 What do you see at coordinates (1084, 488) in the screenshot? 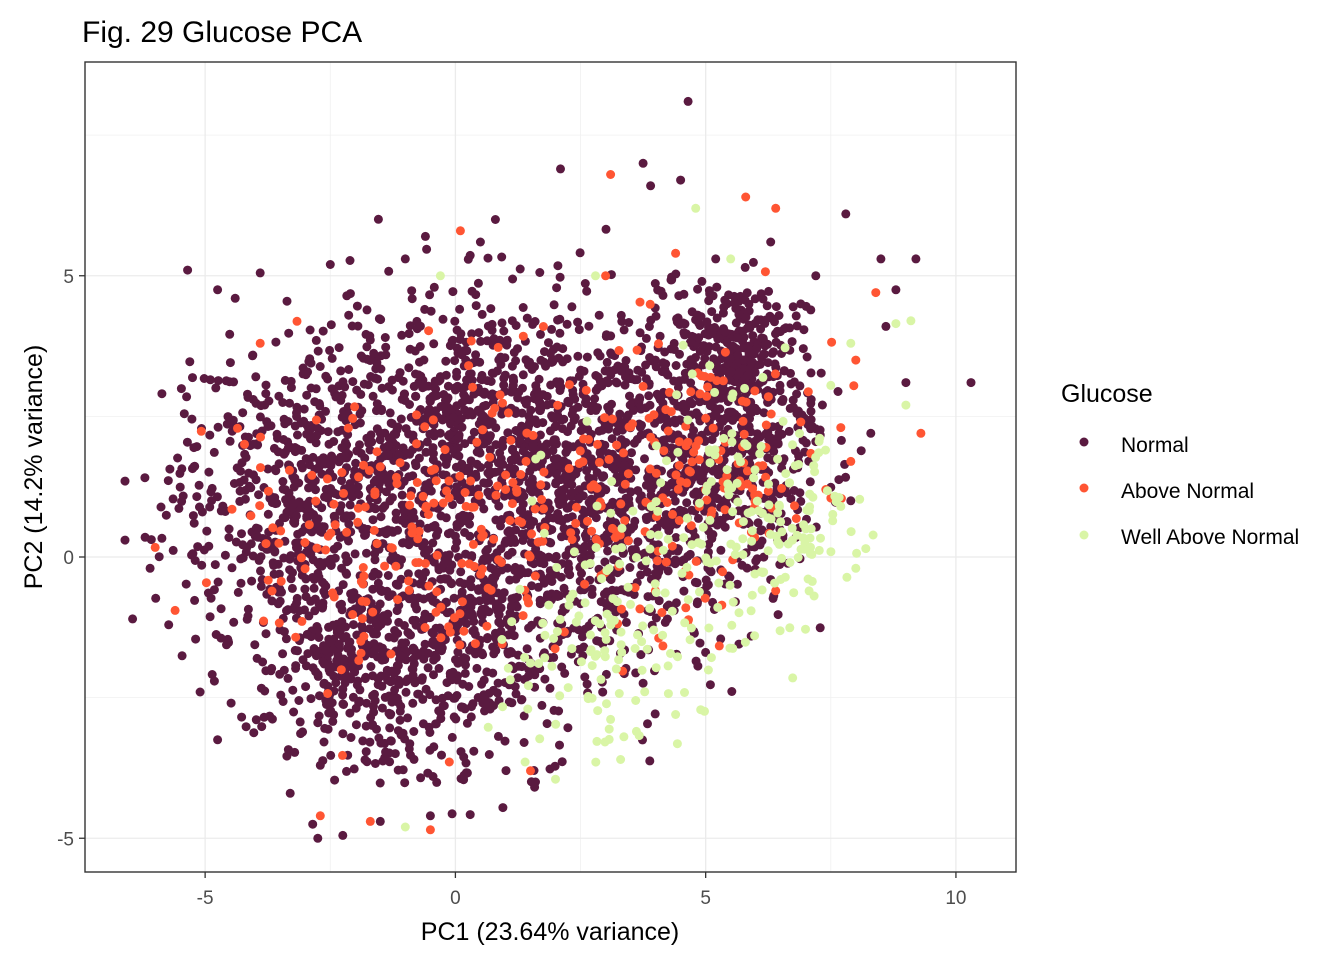
I see `legend-key-above-normal` at bounding box center [1084, 488].